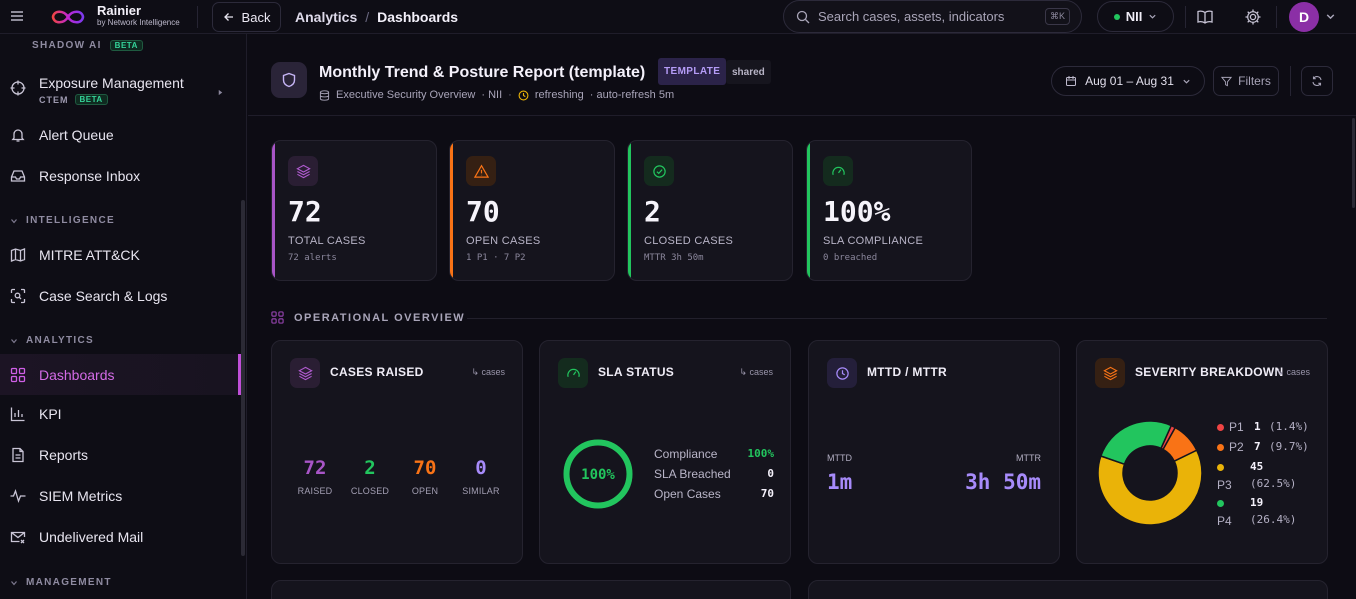  Describe the element at coordinates (50, 414) in the screenshot. I see `kpi-label: KPI` at that location.